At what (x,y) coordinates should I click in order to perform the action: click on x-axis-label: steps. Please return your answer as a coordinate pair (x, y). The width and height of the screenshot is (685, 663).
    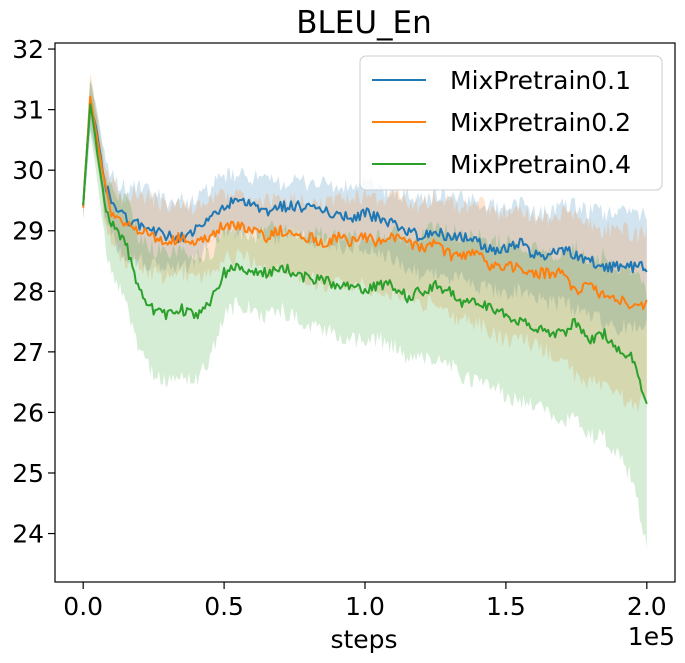
    Looking at the image, I should click on (363, 639).